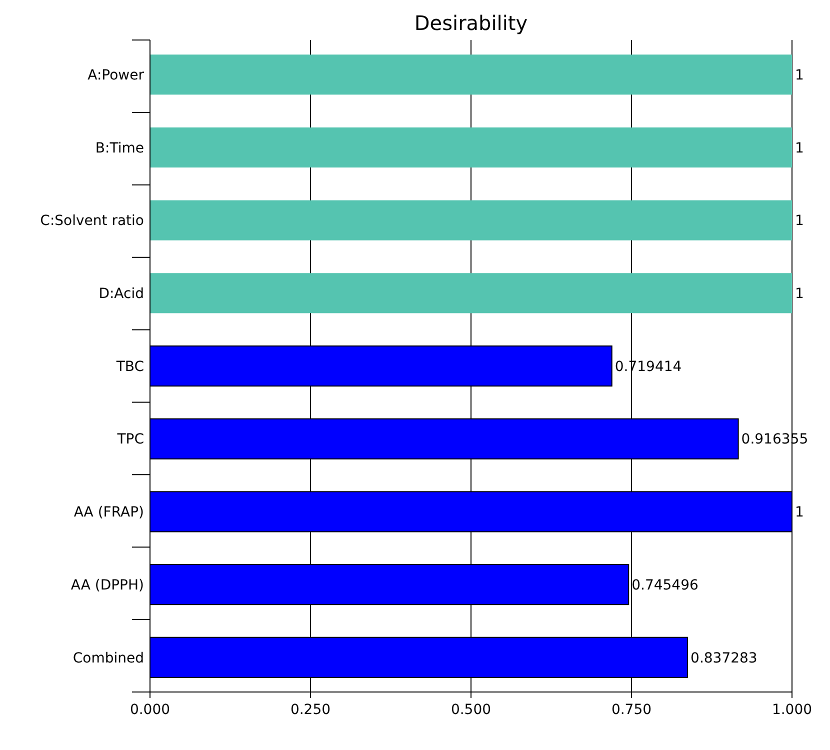  I want to click on y-tick-label: TBC, so click(129, 366).